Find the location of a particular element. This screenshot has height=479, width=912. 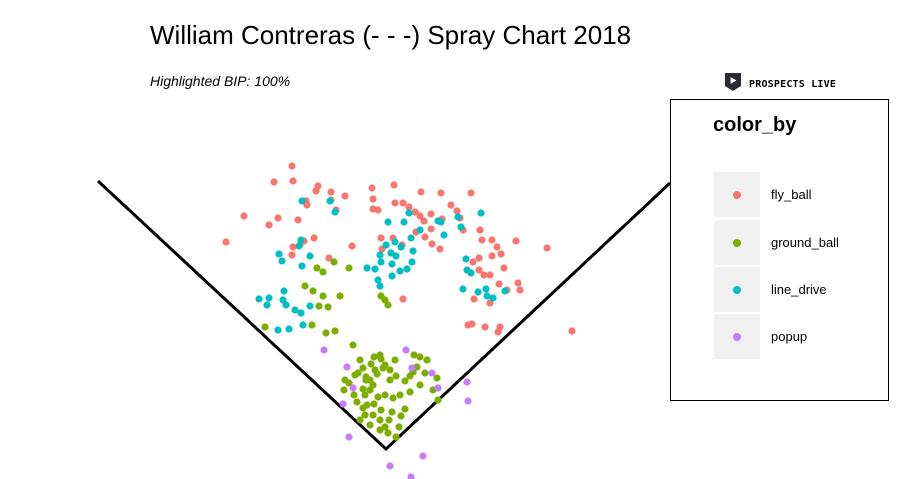

legend-item-fly-ball: fly_ball is located at coordinates (804, 194).